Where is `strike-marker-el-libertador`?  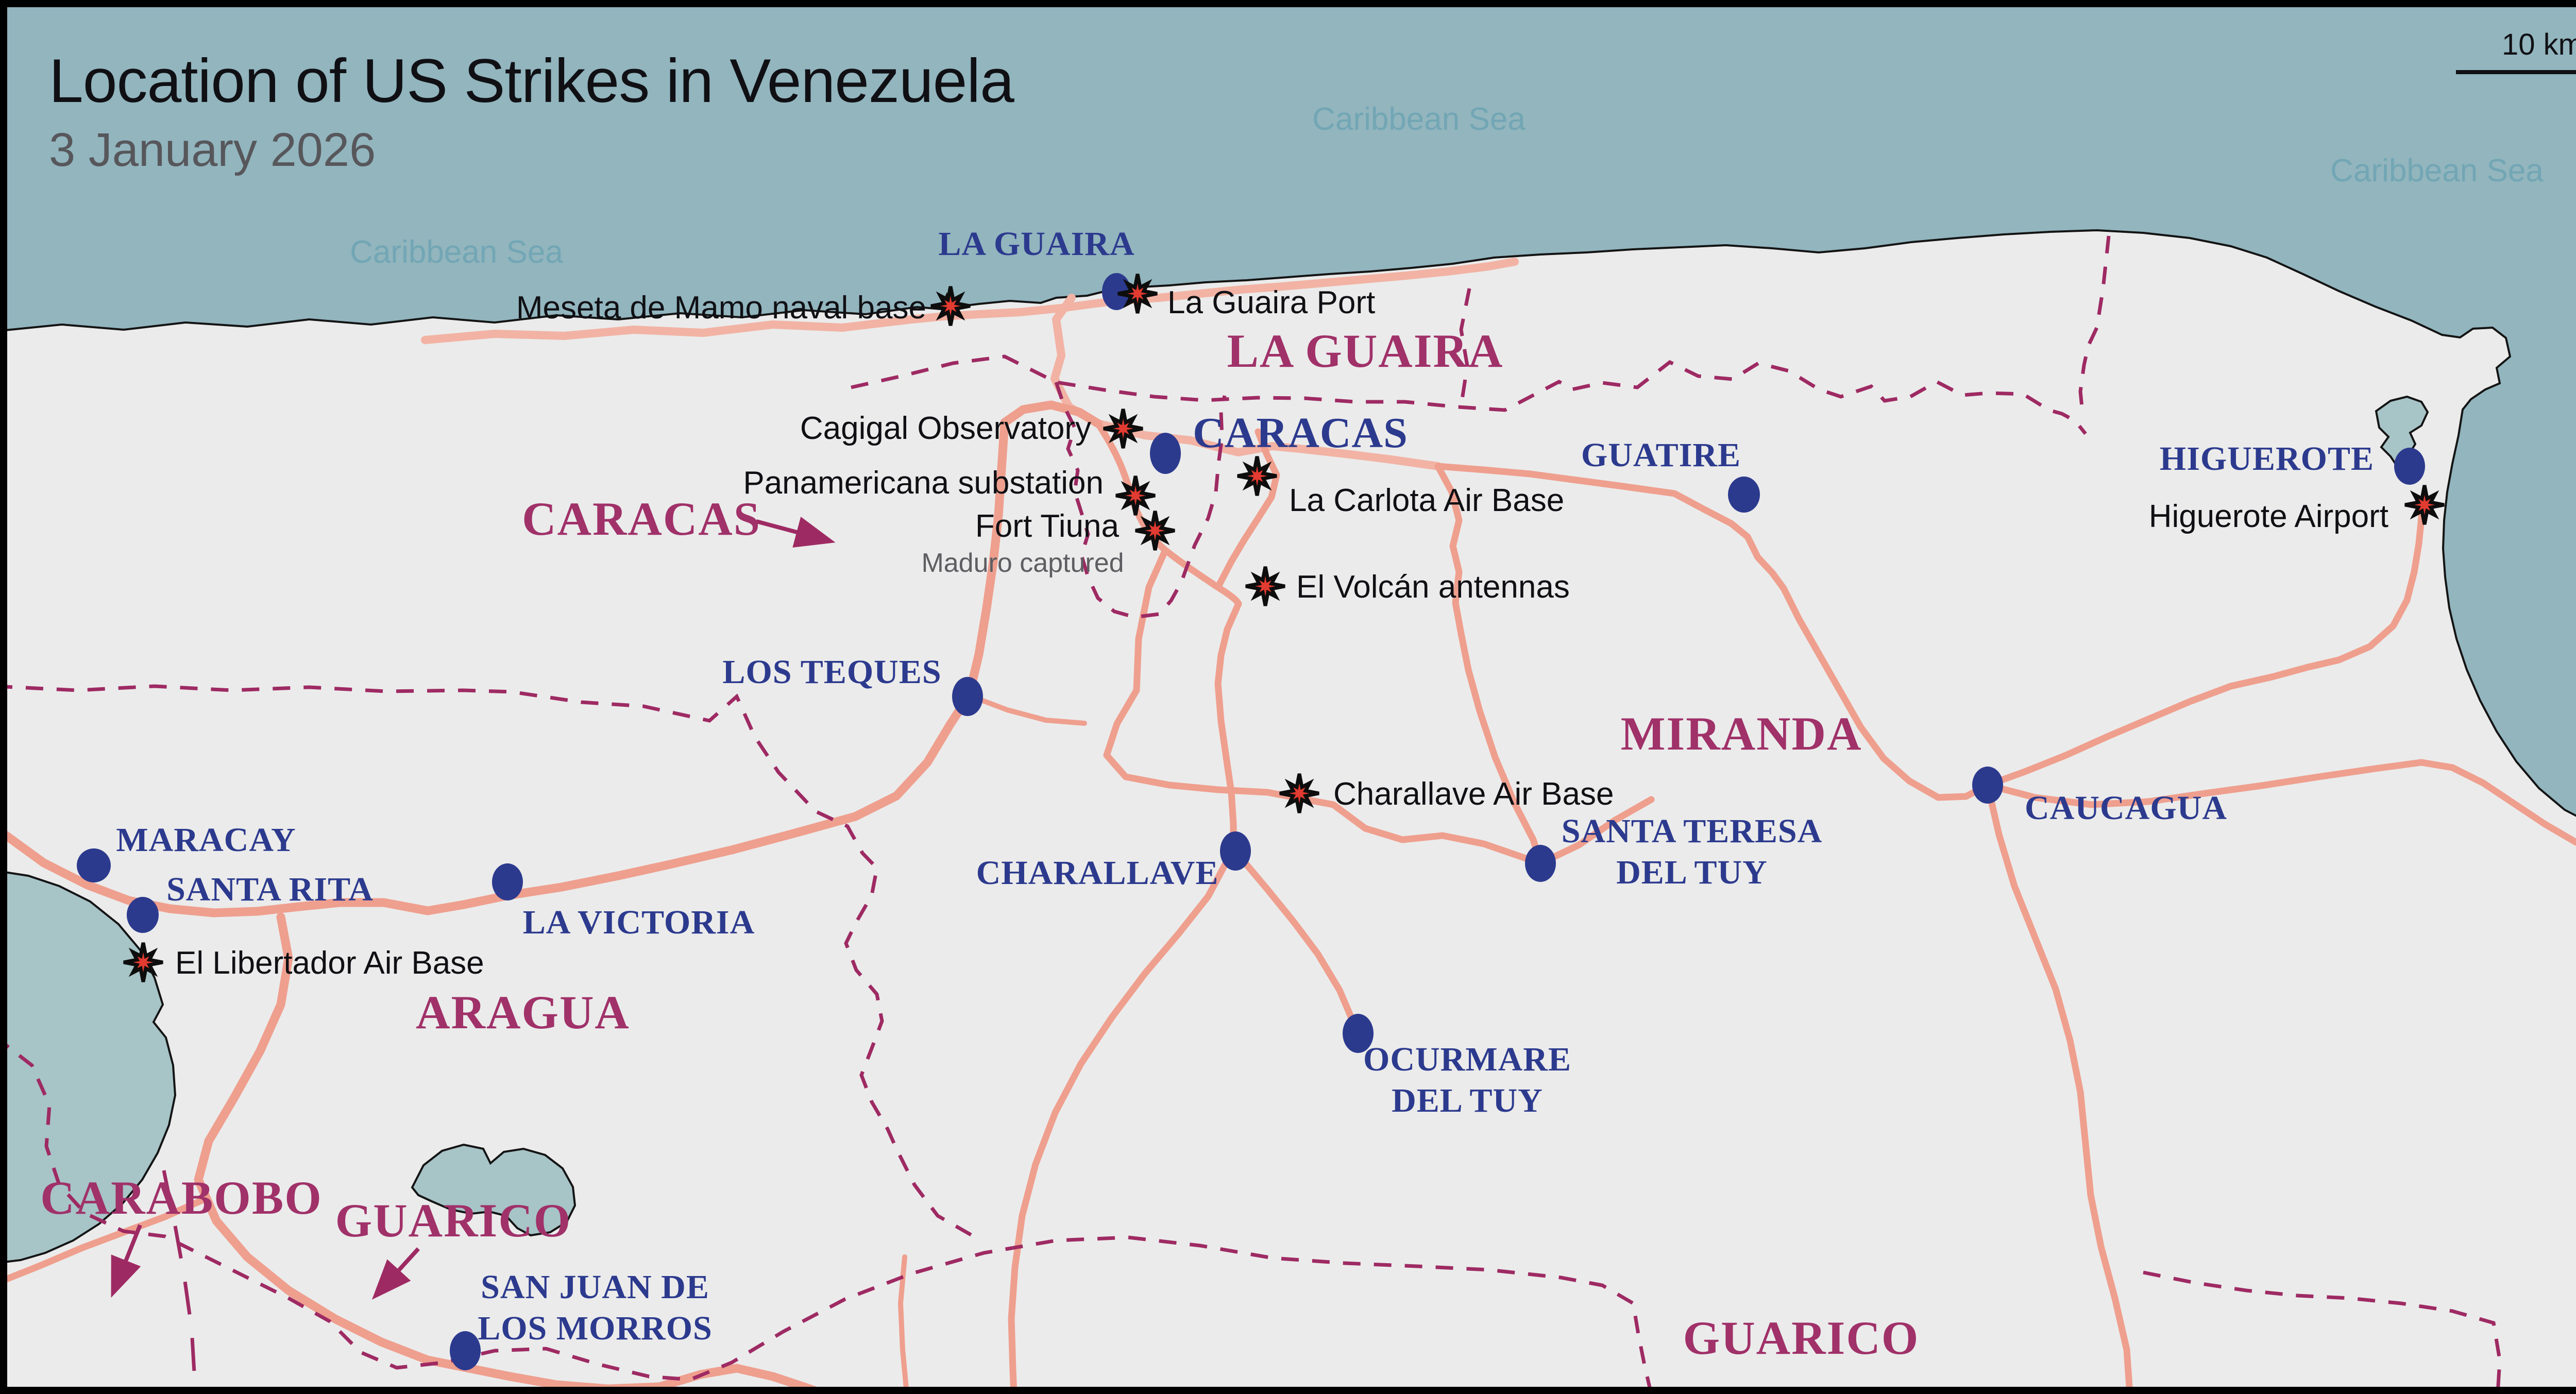
strike-marker-el-libertador is located at coordinates (143, 962).